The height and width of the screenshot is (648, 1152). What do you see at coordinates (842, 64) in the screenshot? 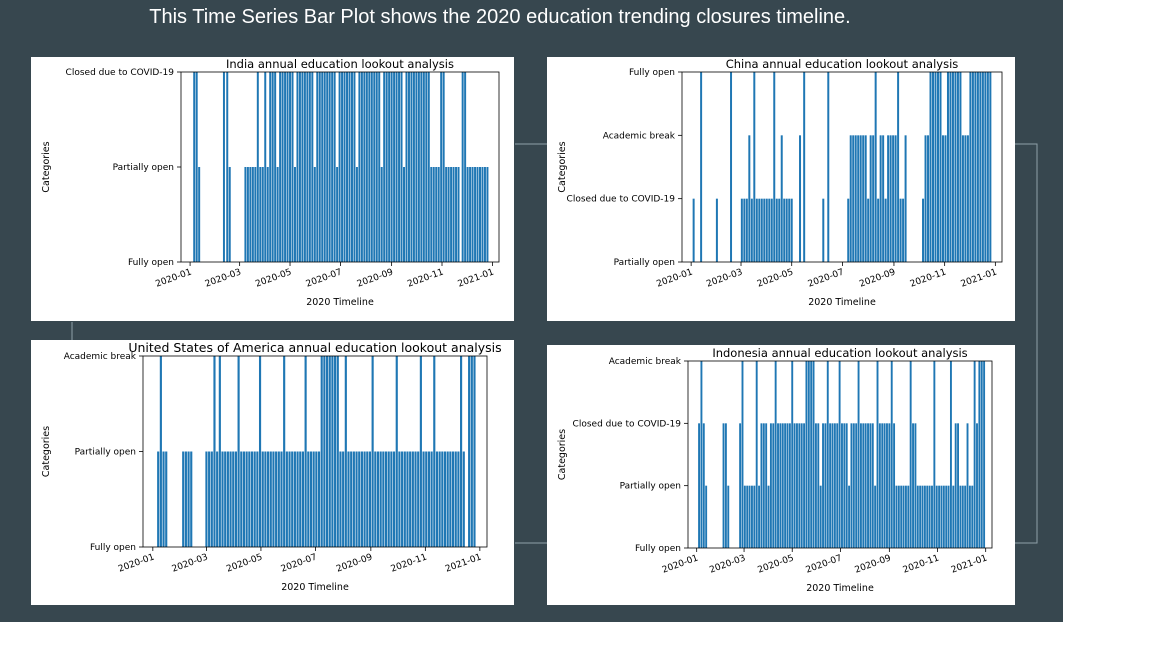
I see `chart-title: China annual education lookout analysis` at bounding box center [842, 64].